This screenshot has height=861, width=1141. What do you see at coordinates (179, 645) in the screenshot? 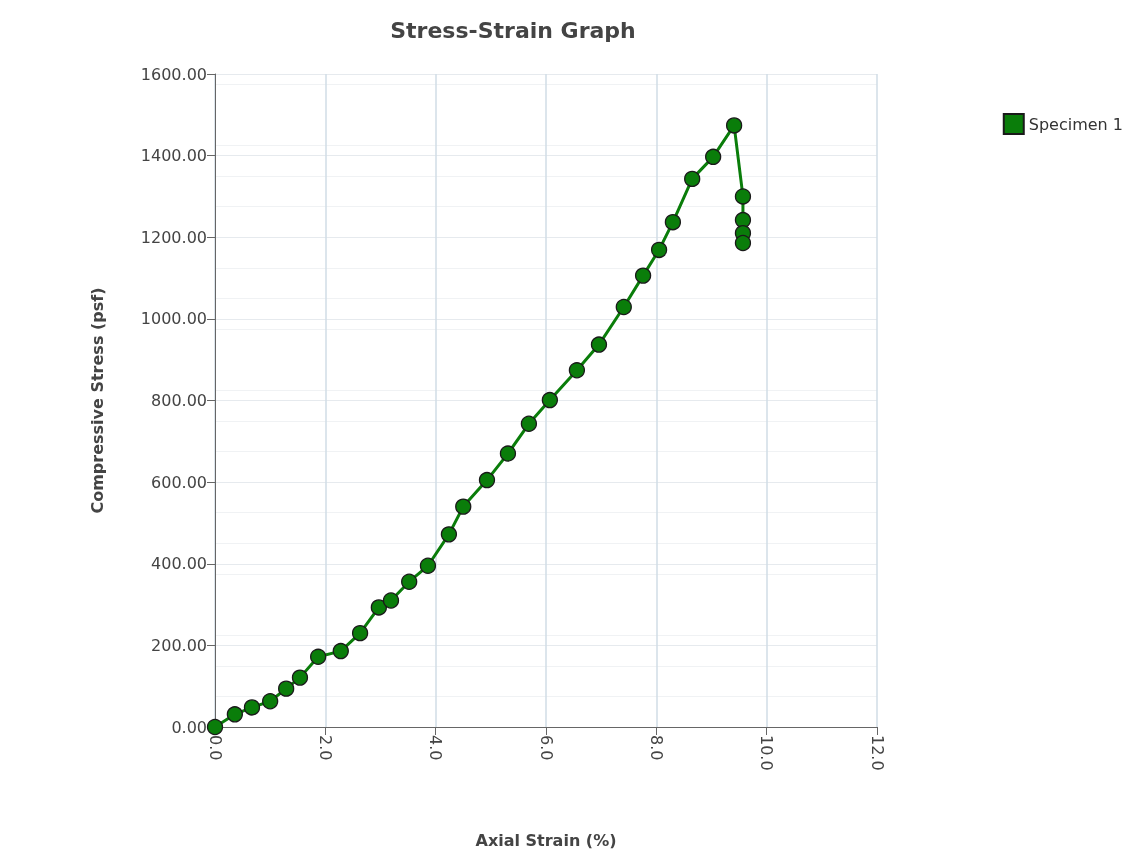
I see `y-tick-label: 200.00` at bounding box center [179, 645].